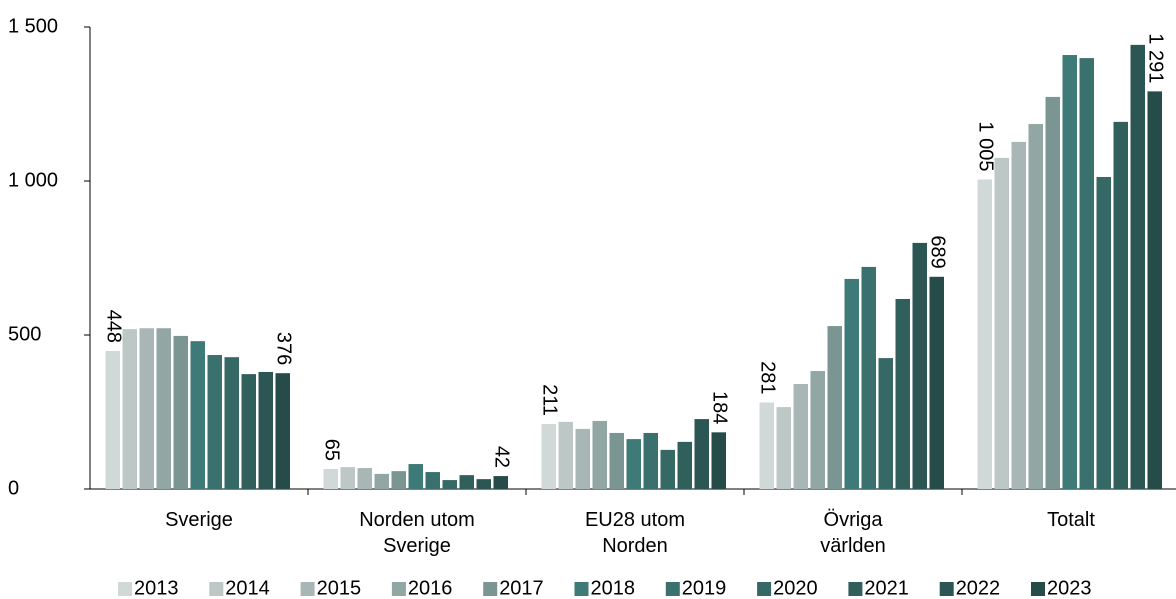 The height and width of the screenshot is (599, 1176). I want to click on y-tick-label: 500, so click(24, 334).